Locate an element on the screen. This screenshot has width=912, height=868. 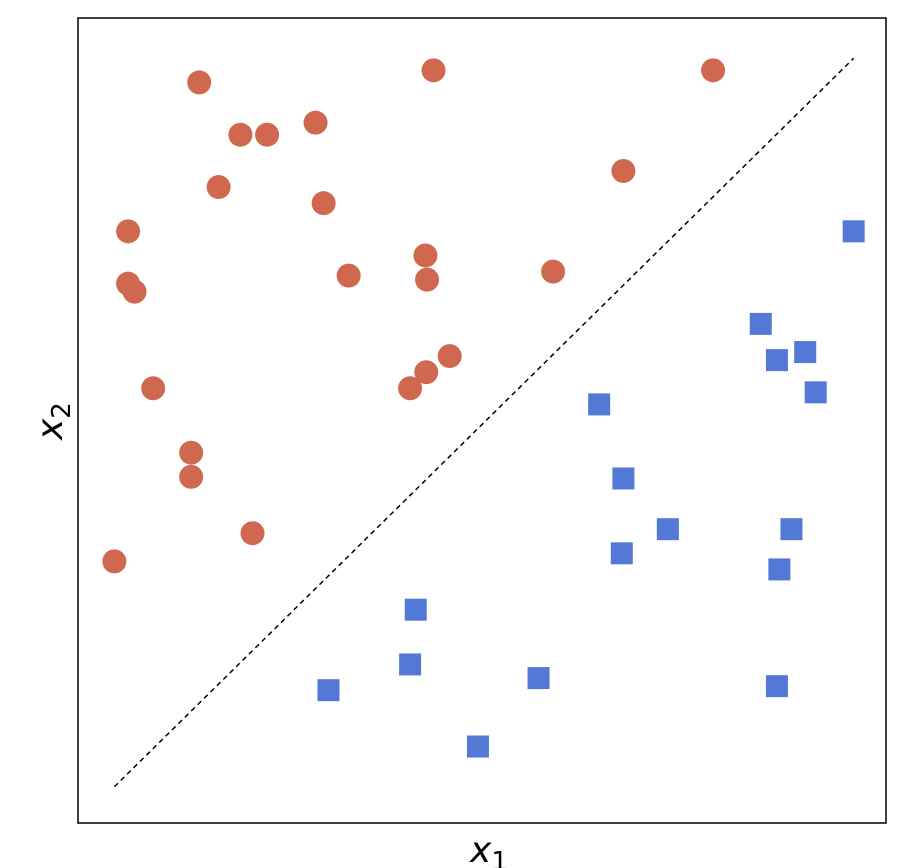
y-axis-label-main: x is located at coordinates (50, 429).